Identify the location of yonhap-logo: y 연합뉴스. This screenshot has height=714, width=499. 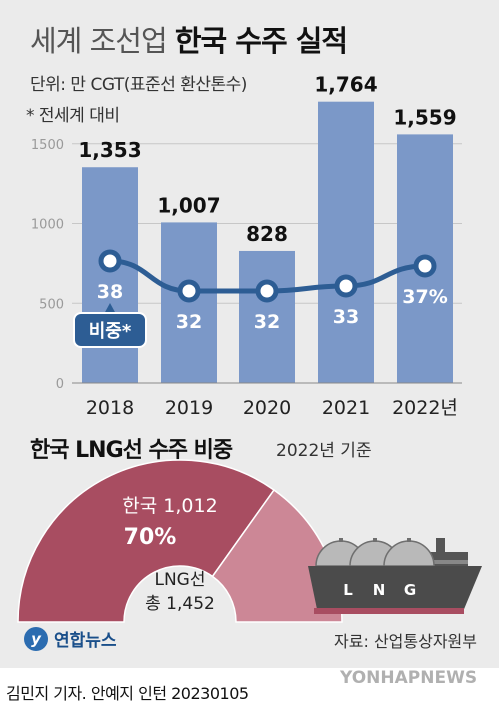
(70, 638).